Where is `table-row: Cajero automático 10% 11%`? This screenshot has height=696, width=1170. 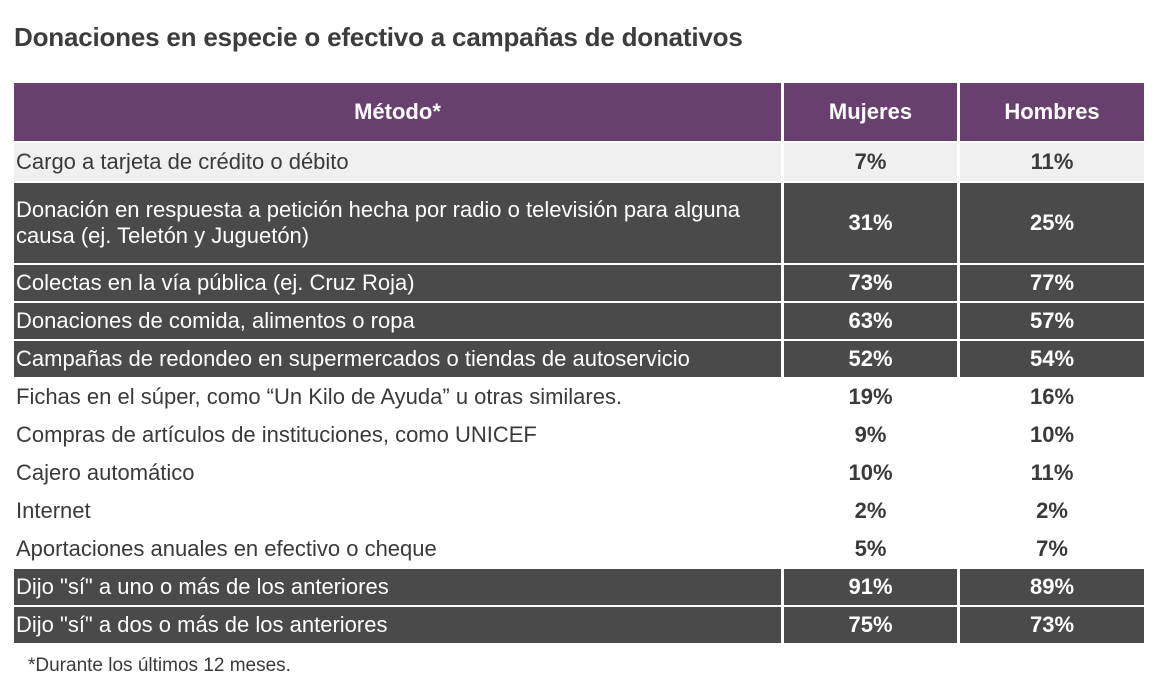
table-row: Cajero automático 10% 11% is located at coordinates (579, 472).